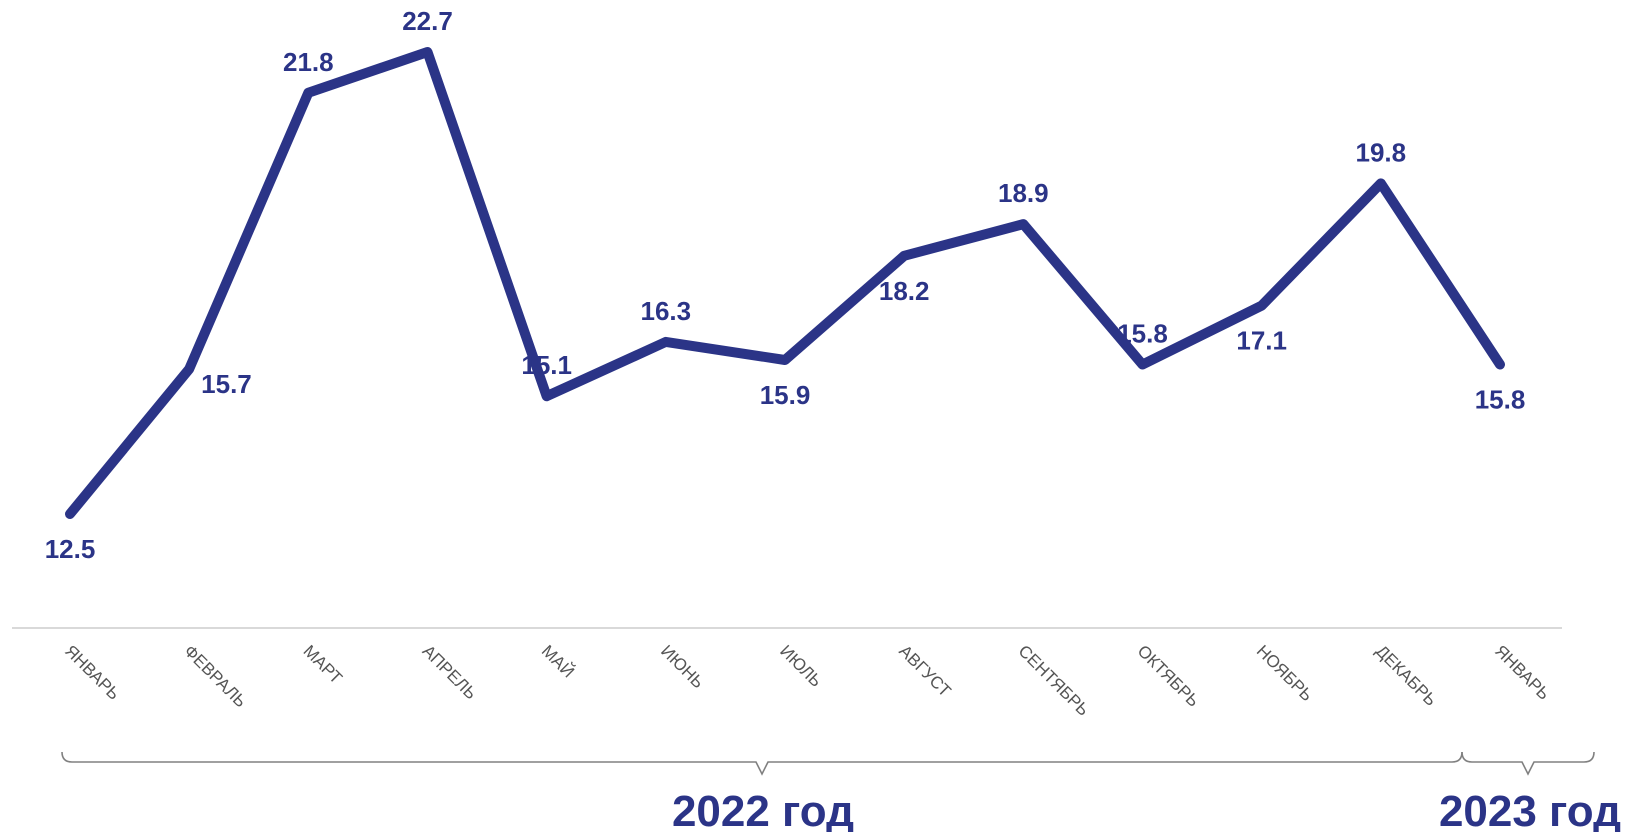 The width and height of the screenshot is (1626, 832). What do you see at coordinates (1406, 675) in the screenshot?
I see `x-tick-label: ДЕКАБРЬ` at bounding box center [1406, 675].